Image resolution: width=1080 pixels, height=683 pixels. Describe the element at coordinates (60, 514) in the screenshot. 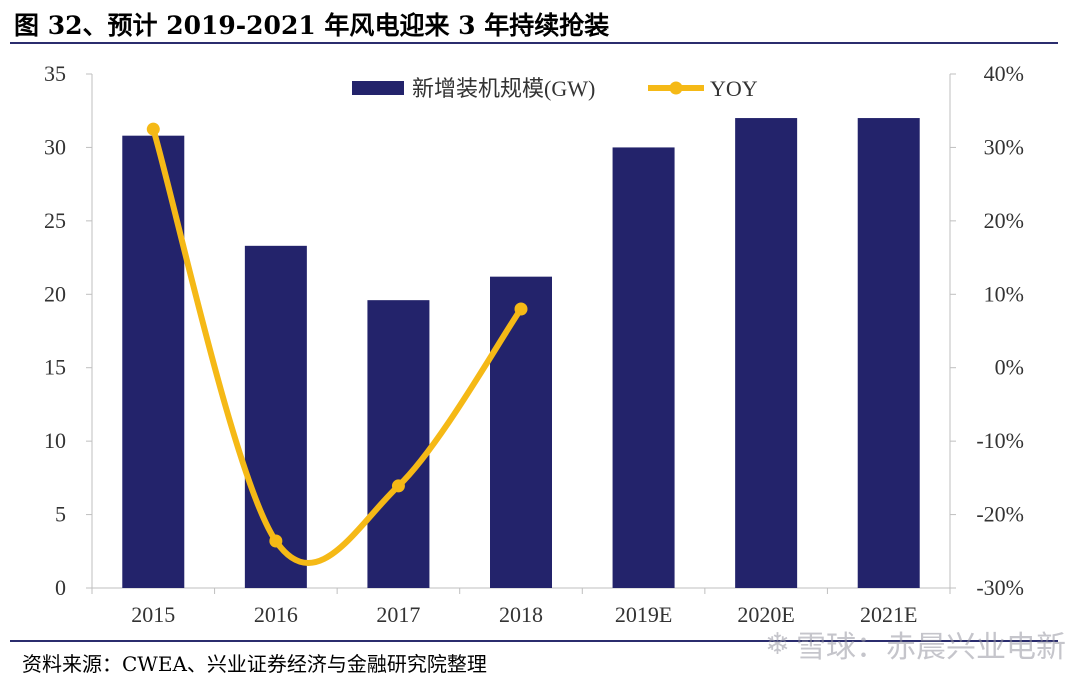

I see `y-left-tick-label: 5` at that location.